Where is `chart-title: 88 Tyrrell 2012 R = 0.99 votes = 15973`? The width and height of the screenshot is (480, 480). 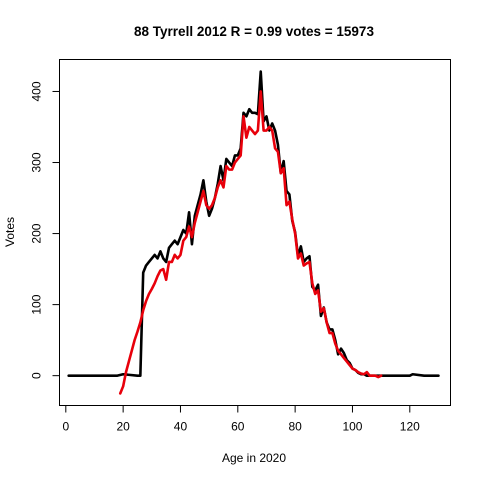
chart-title: 88 Tyrrell 2012 R = 0.99 votes = 15973 is located at coordinates (254, 31).